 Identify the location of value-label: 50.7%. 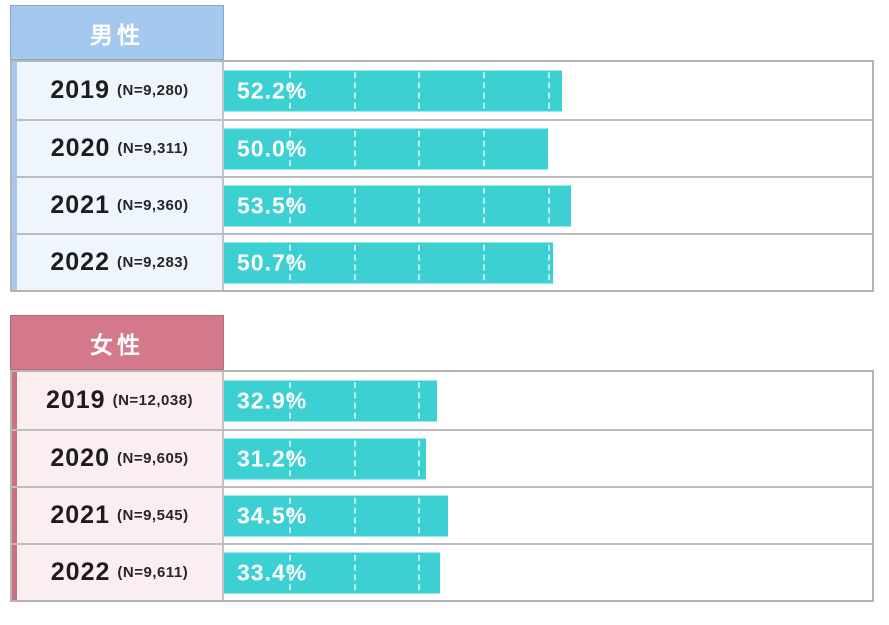
(272, 262).